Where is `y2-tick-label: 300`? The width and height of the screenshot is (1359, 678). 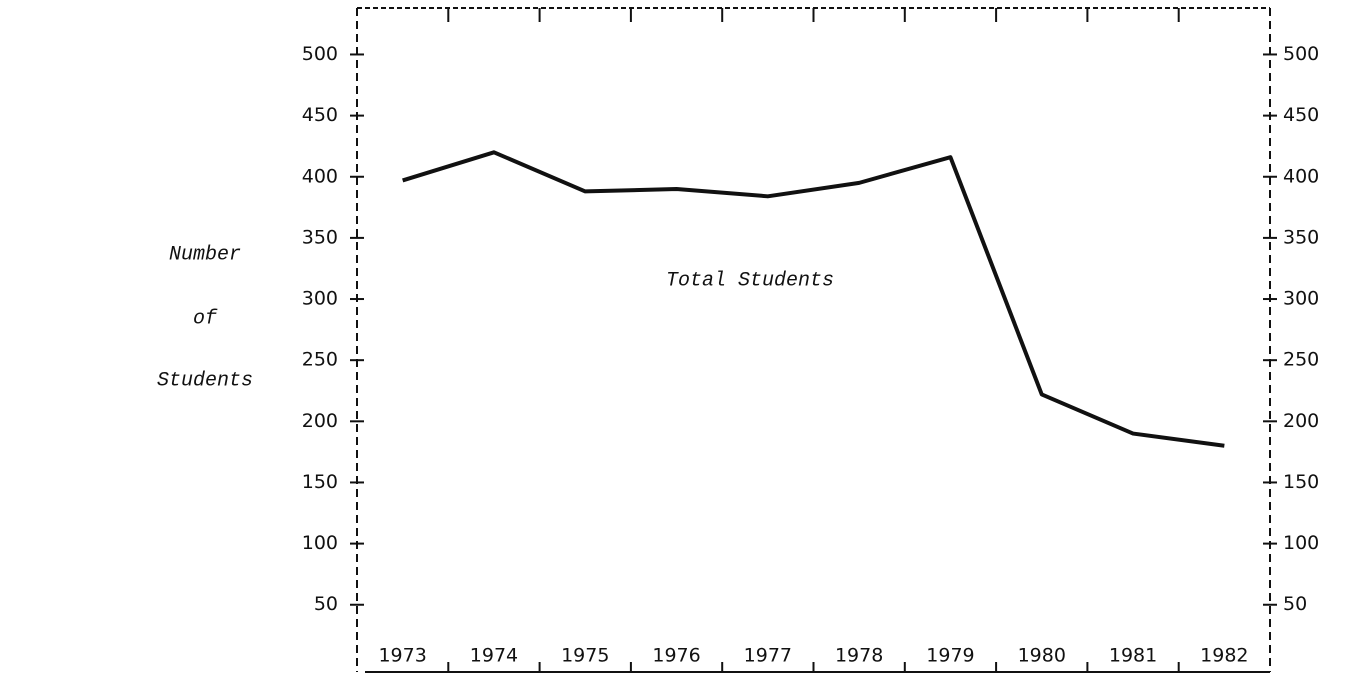
y2-tick-label: 300 is located at coordinates (1301, 299).